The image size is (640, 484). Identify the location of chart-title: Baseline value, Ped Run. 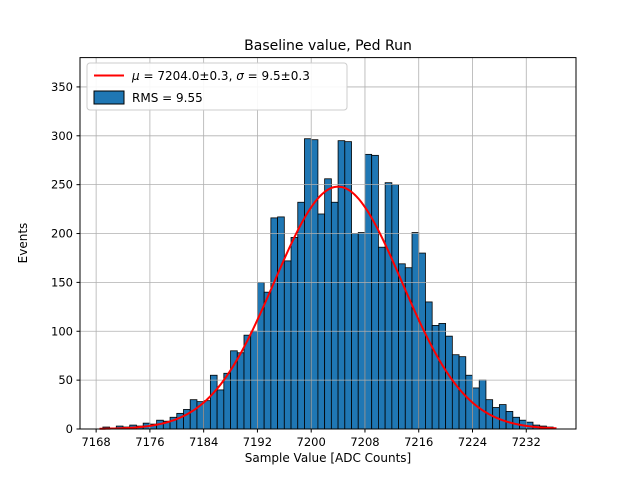
(328, 46).